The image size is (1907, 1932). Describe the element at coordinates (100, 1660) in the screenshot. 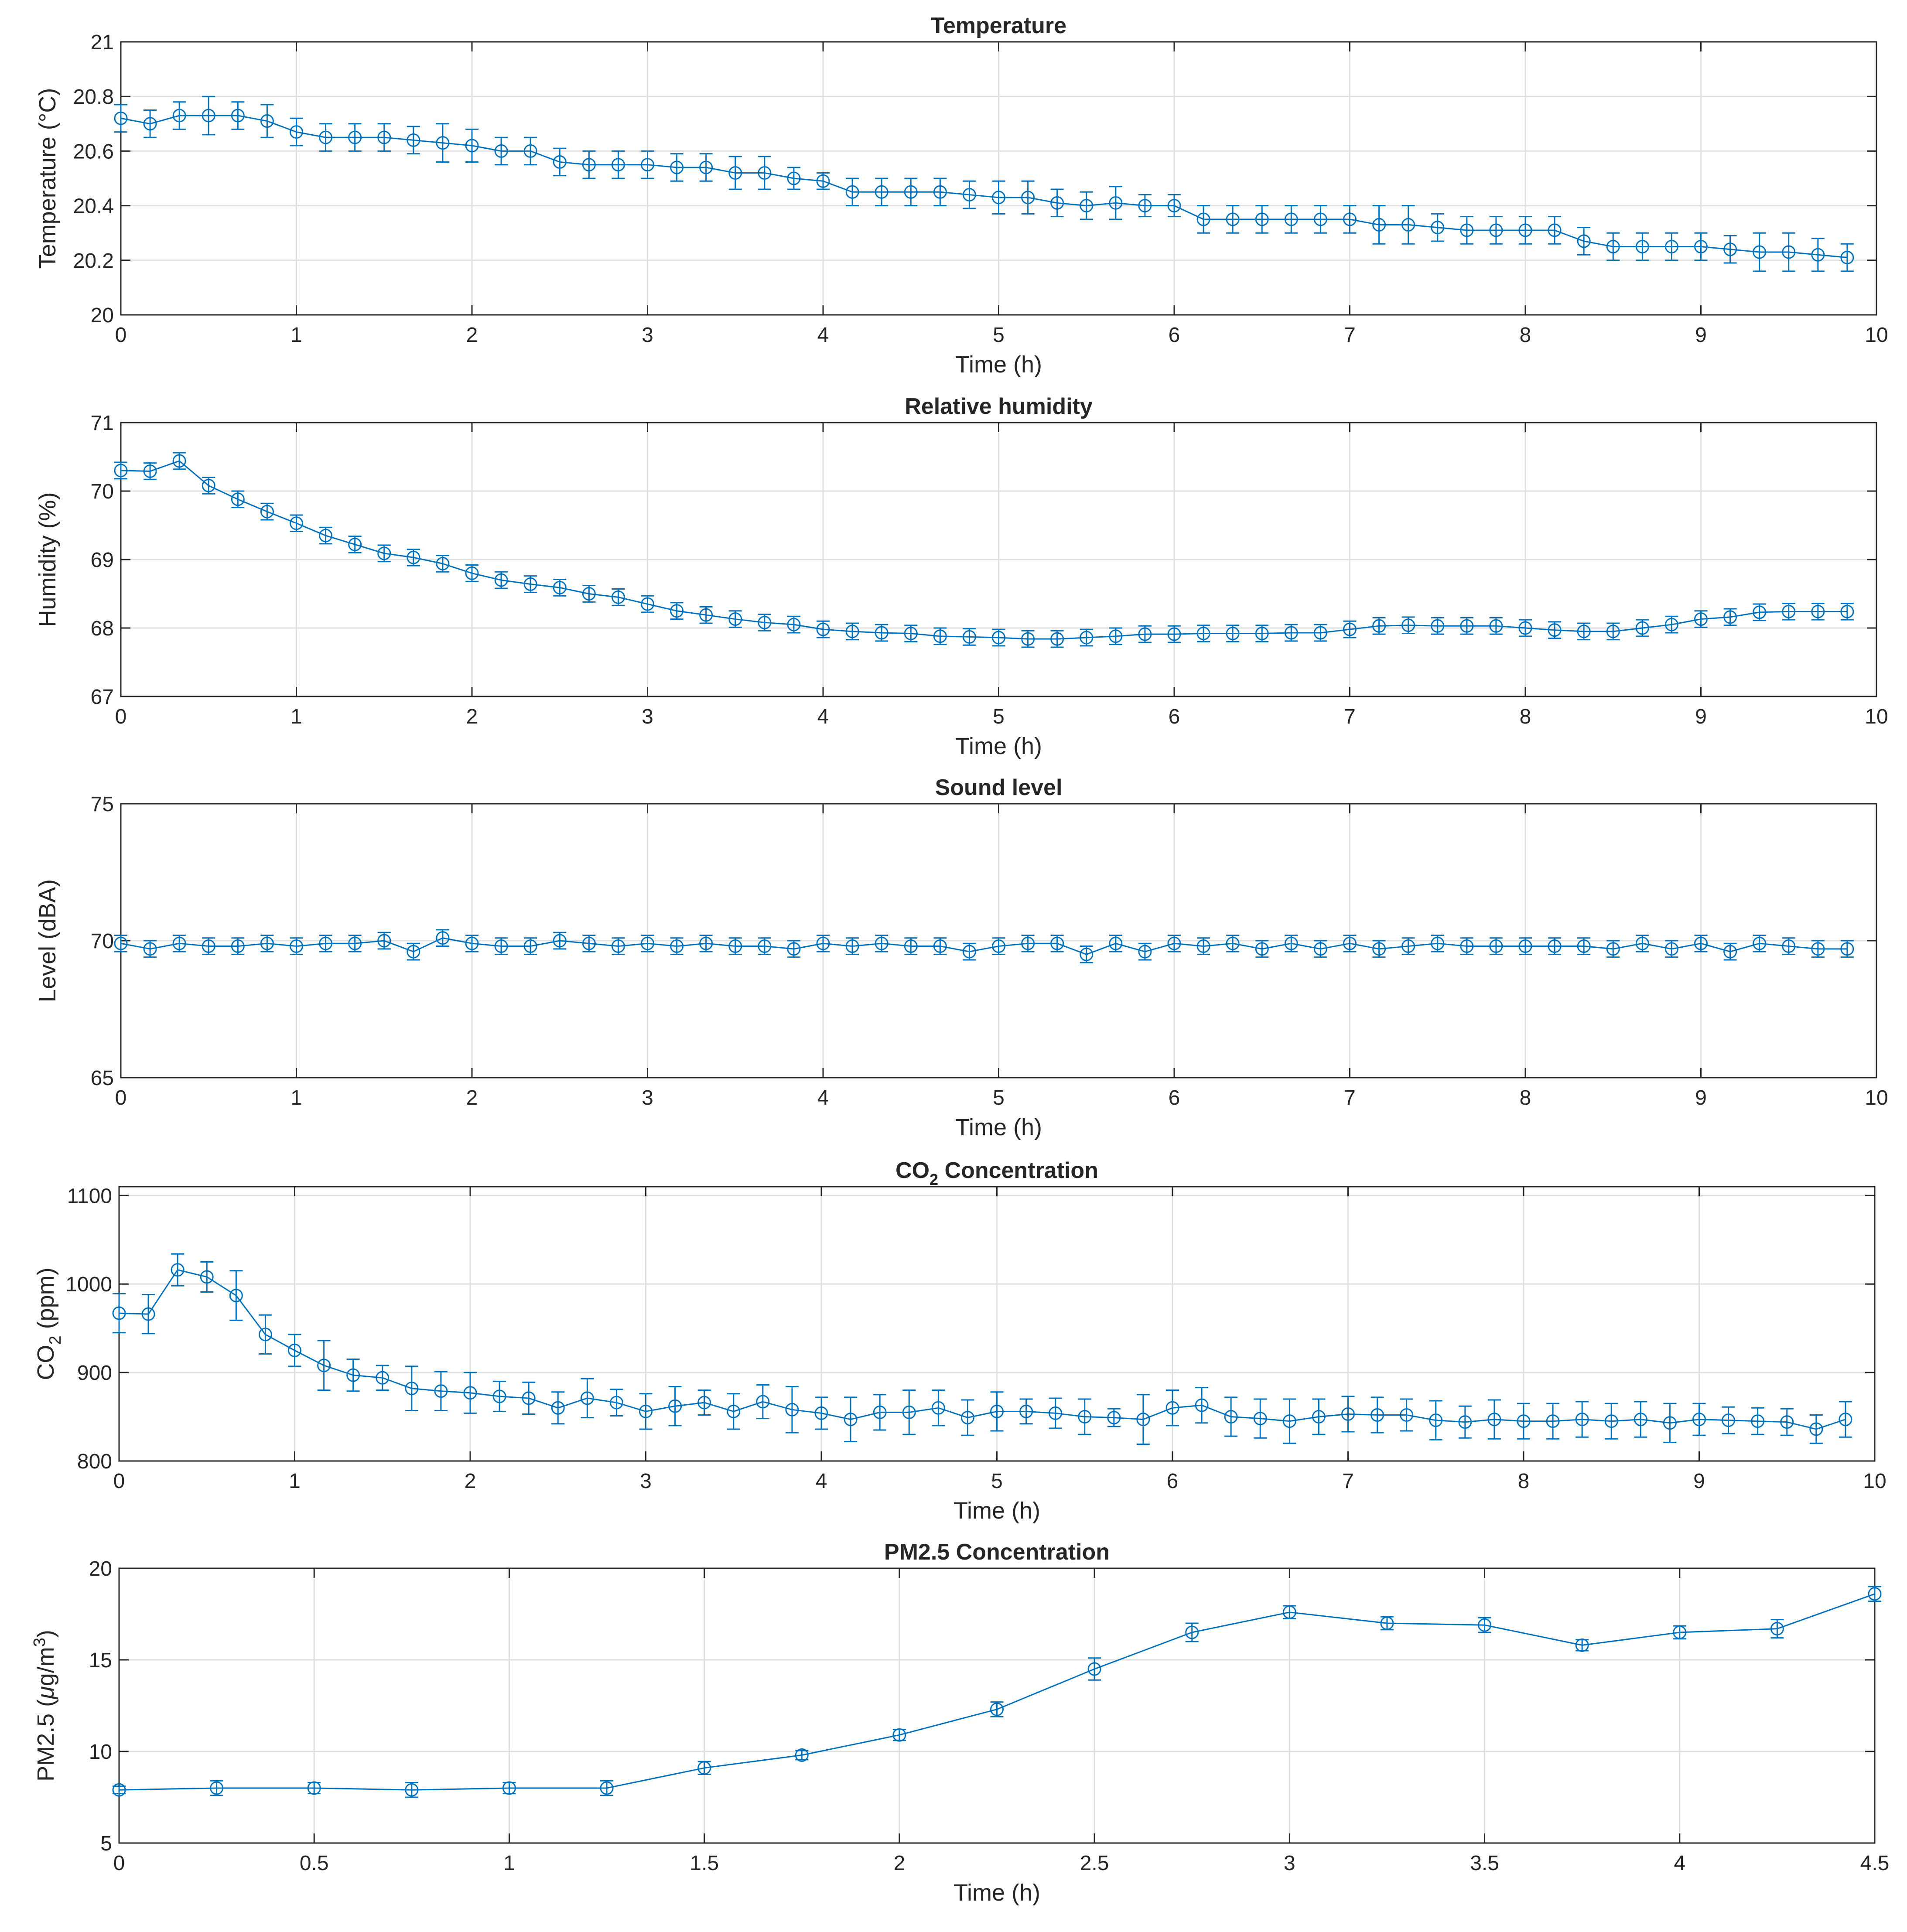

I see `y-tick-label: 15` at that location.